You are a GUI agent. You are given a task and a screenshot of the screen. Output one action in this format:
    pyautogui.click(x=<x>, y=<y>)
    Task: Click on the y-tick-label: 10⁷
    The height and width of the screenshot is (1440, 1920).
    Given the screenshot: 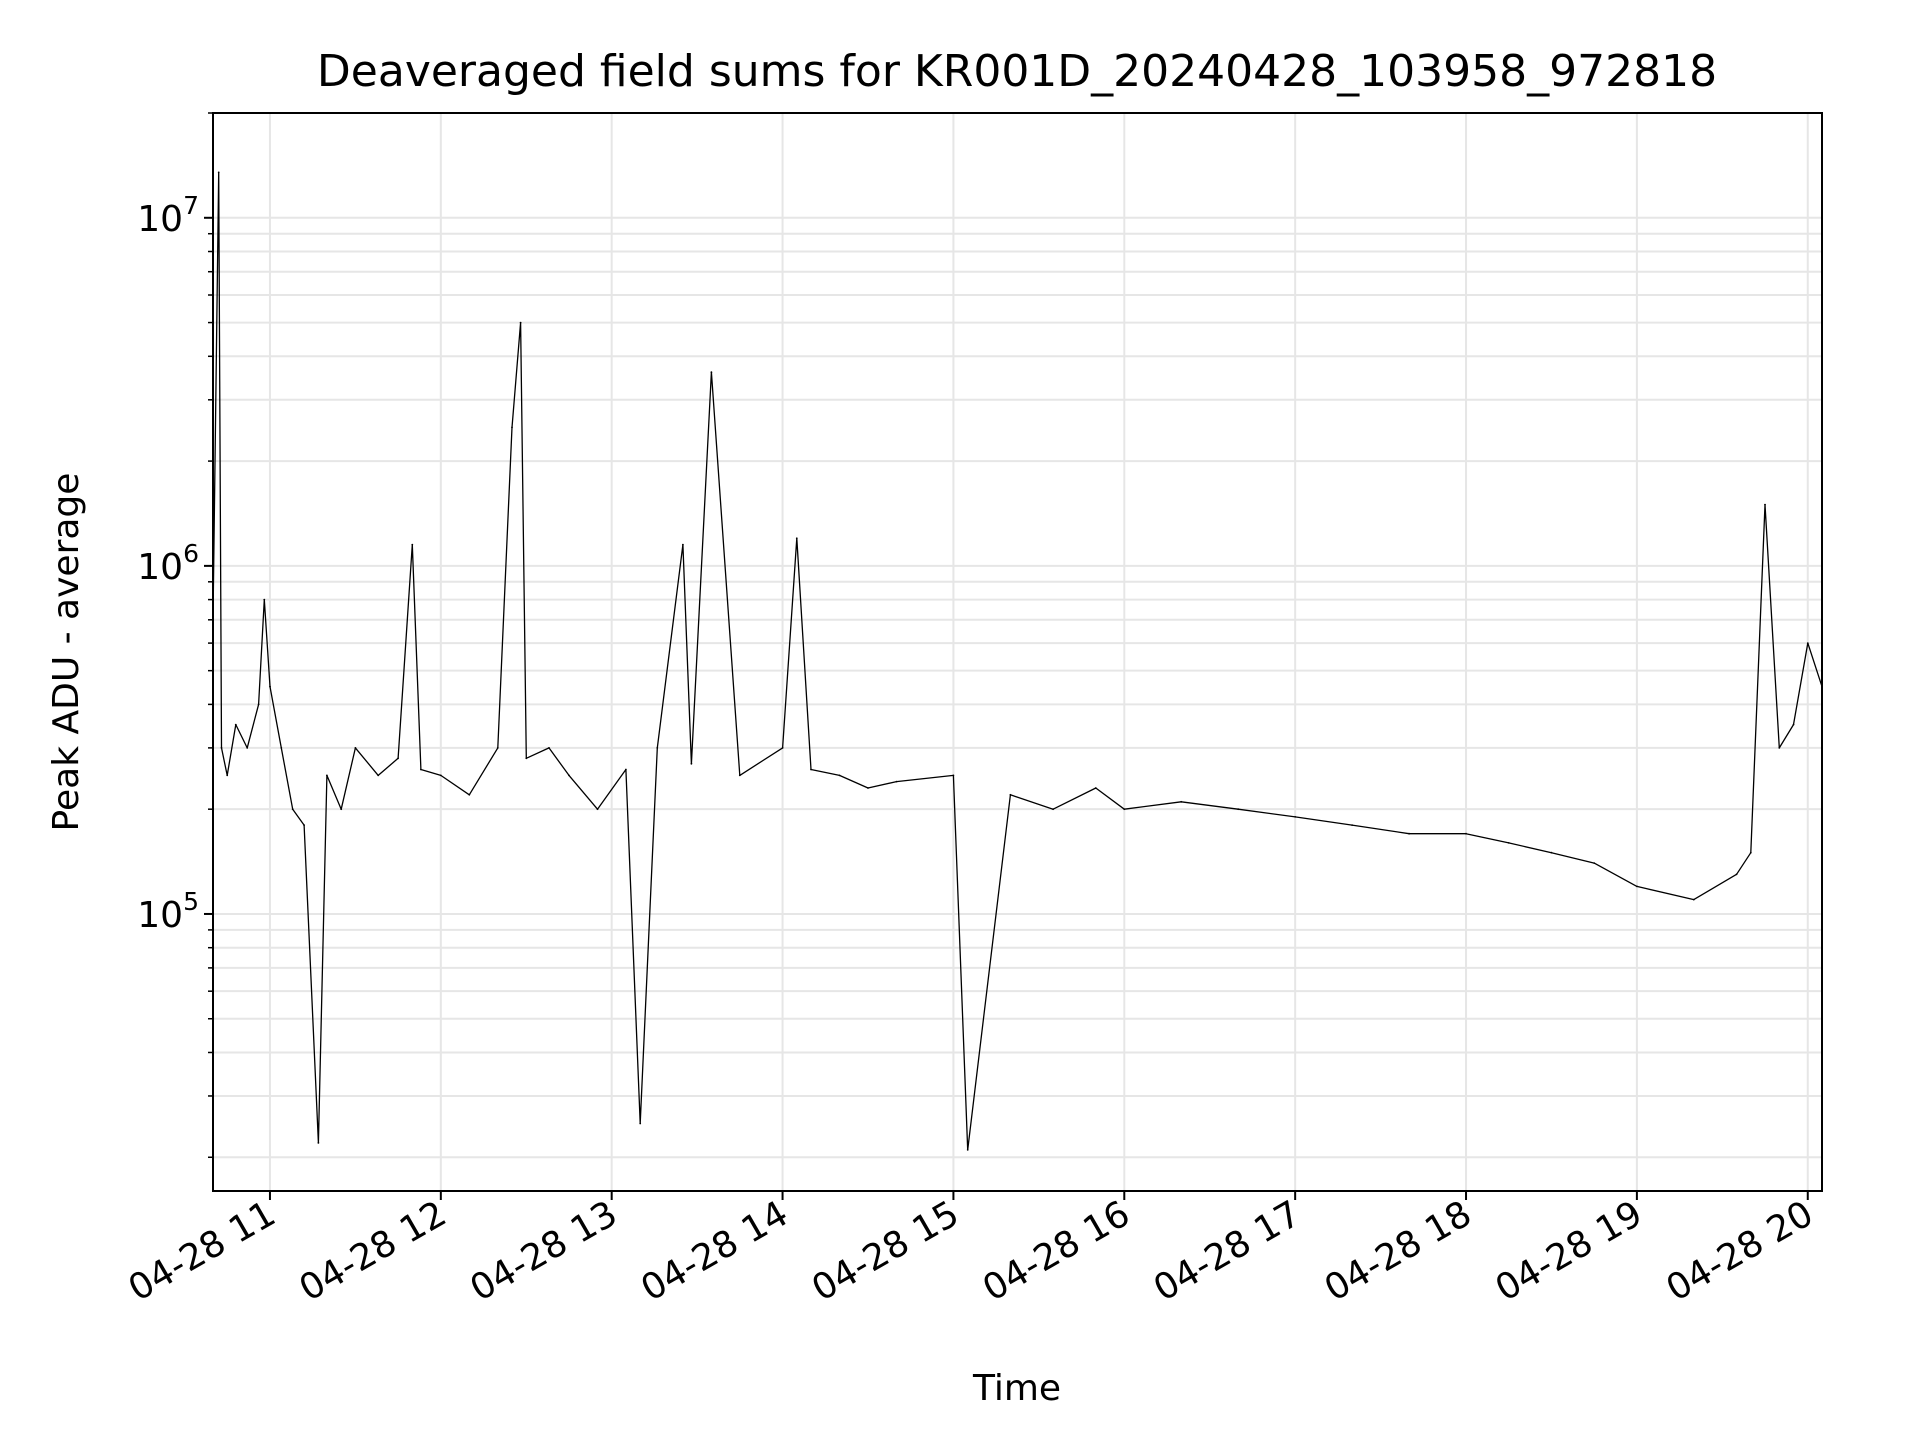 What is the action you would take?
    pyautogui.click(x=168, y=215)
    